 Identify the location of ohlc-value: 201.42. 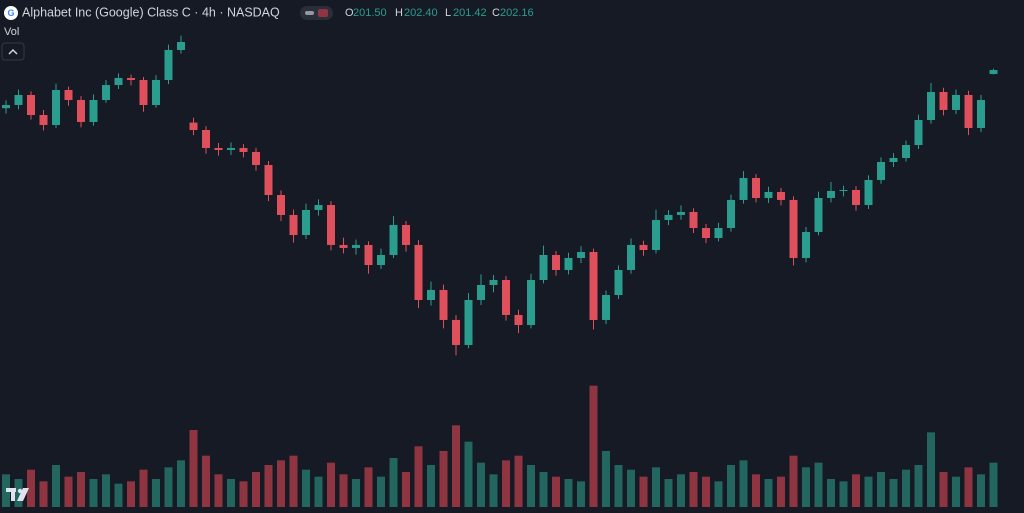
(470, 13).